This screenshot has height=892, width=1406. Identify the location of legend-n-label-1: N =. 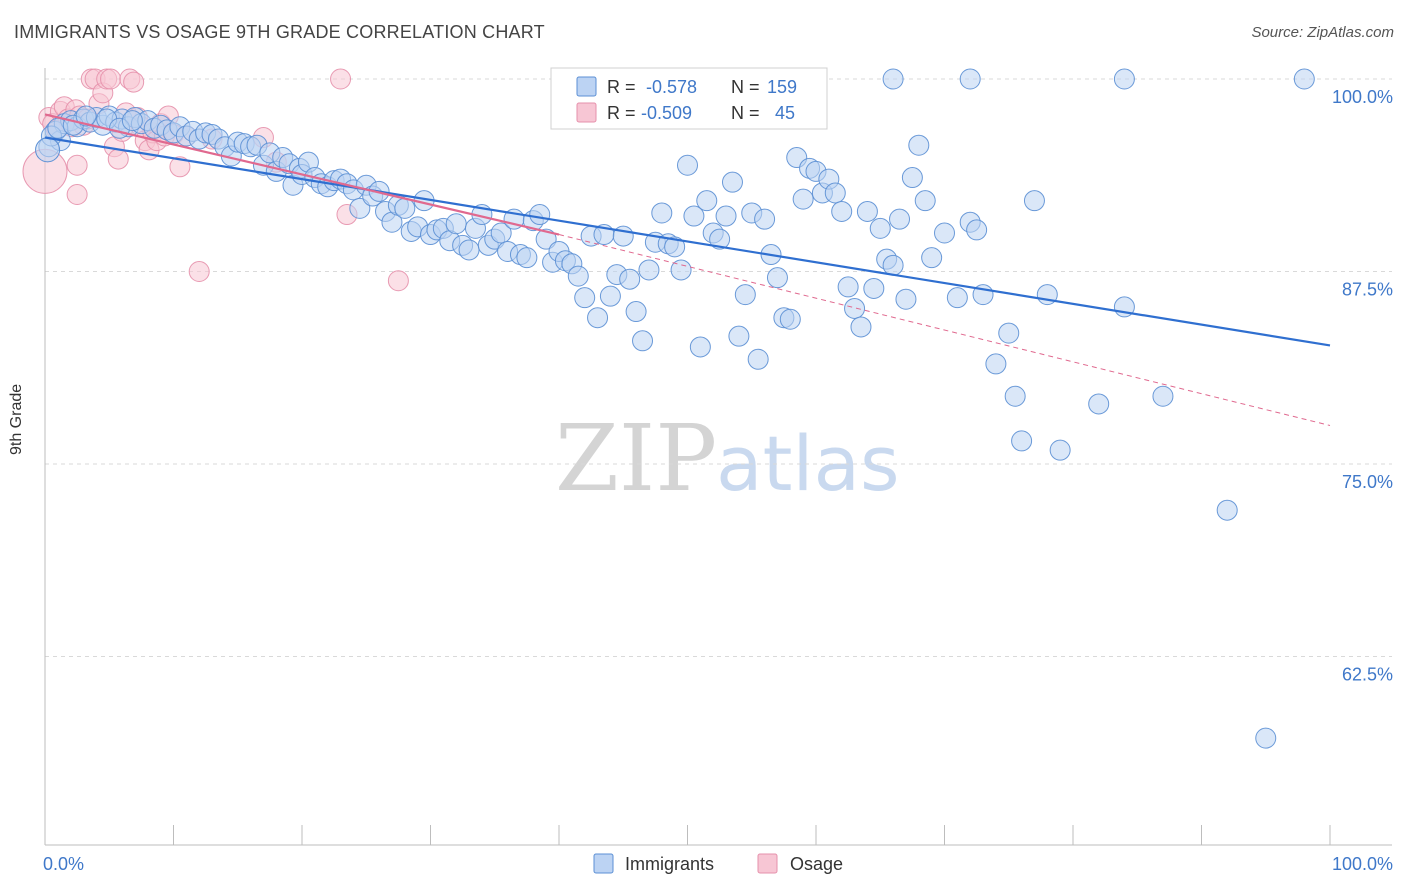
(745, 87).